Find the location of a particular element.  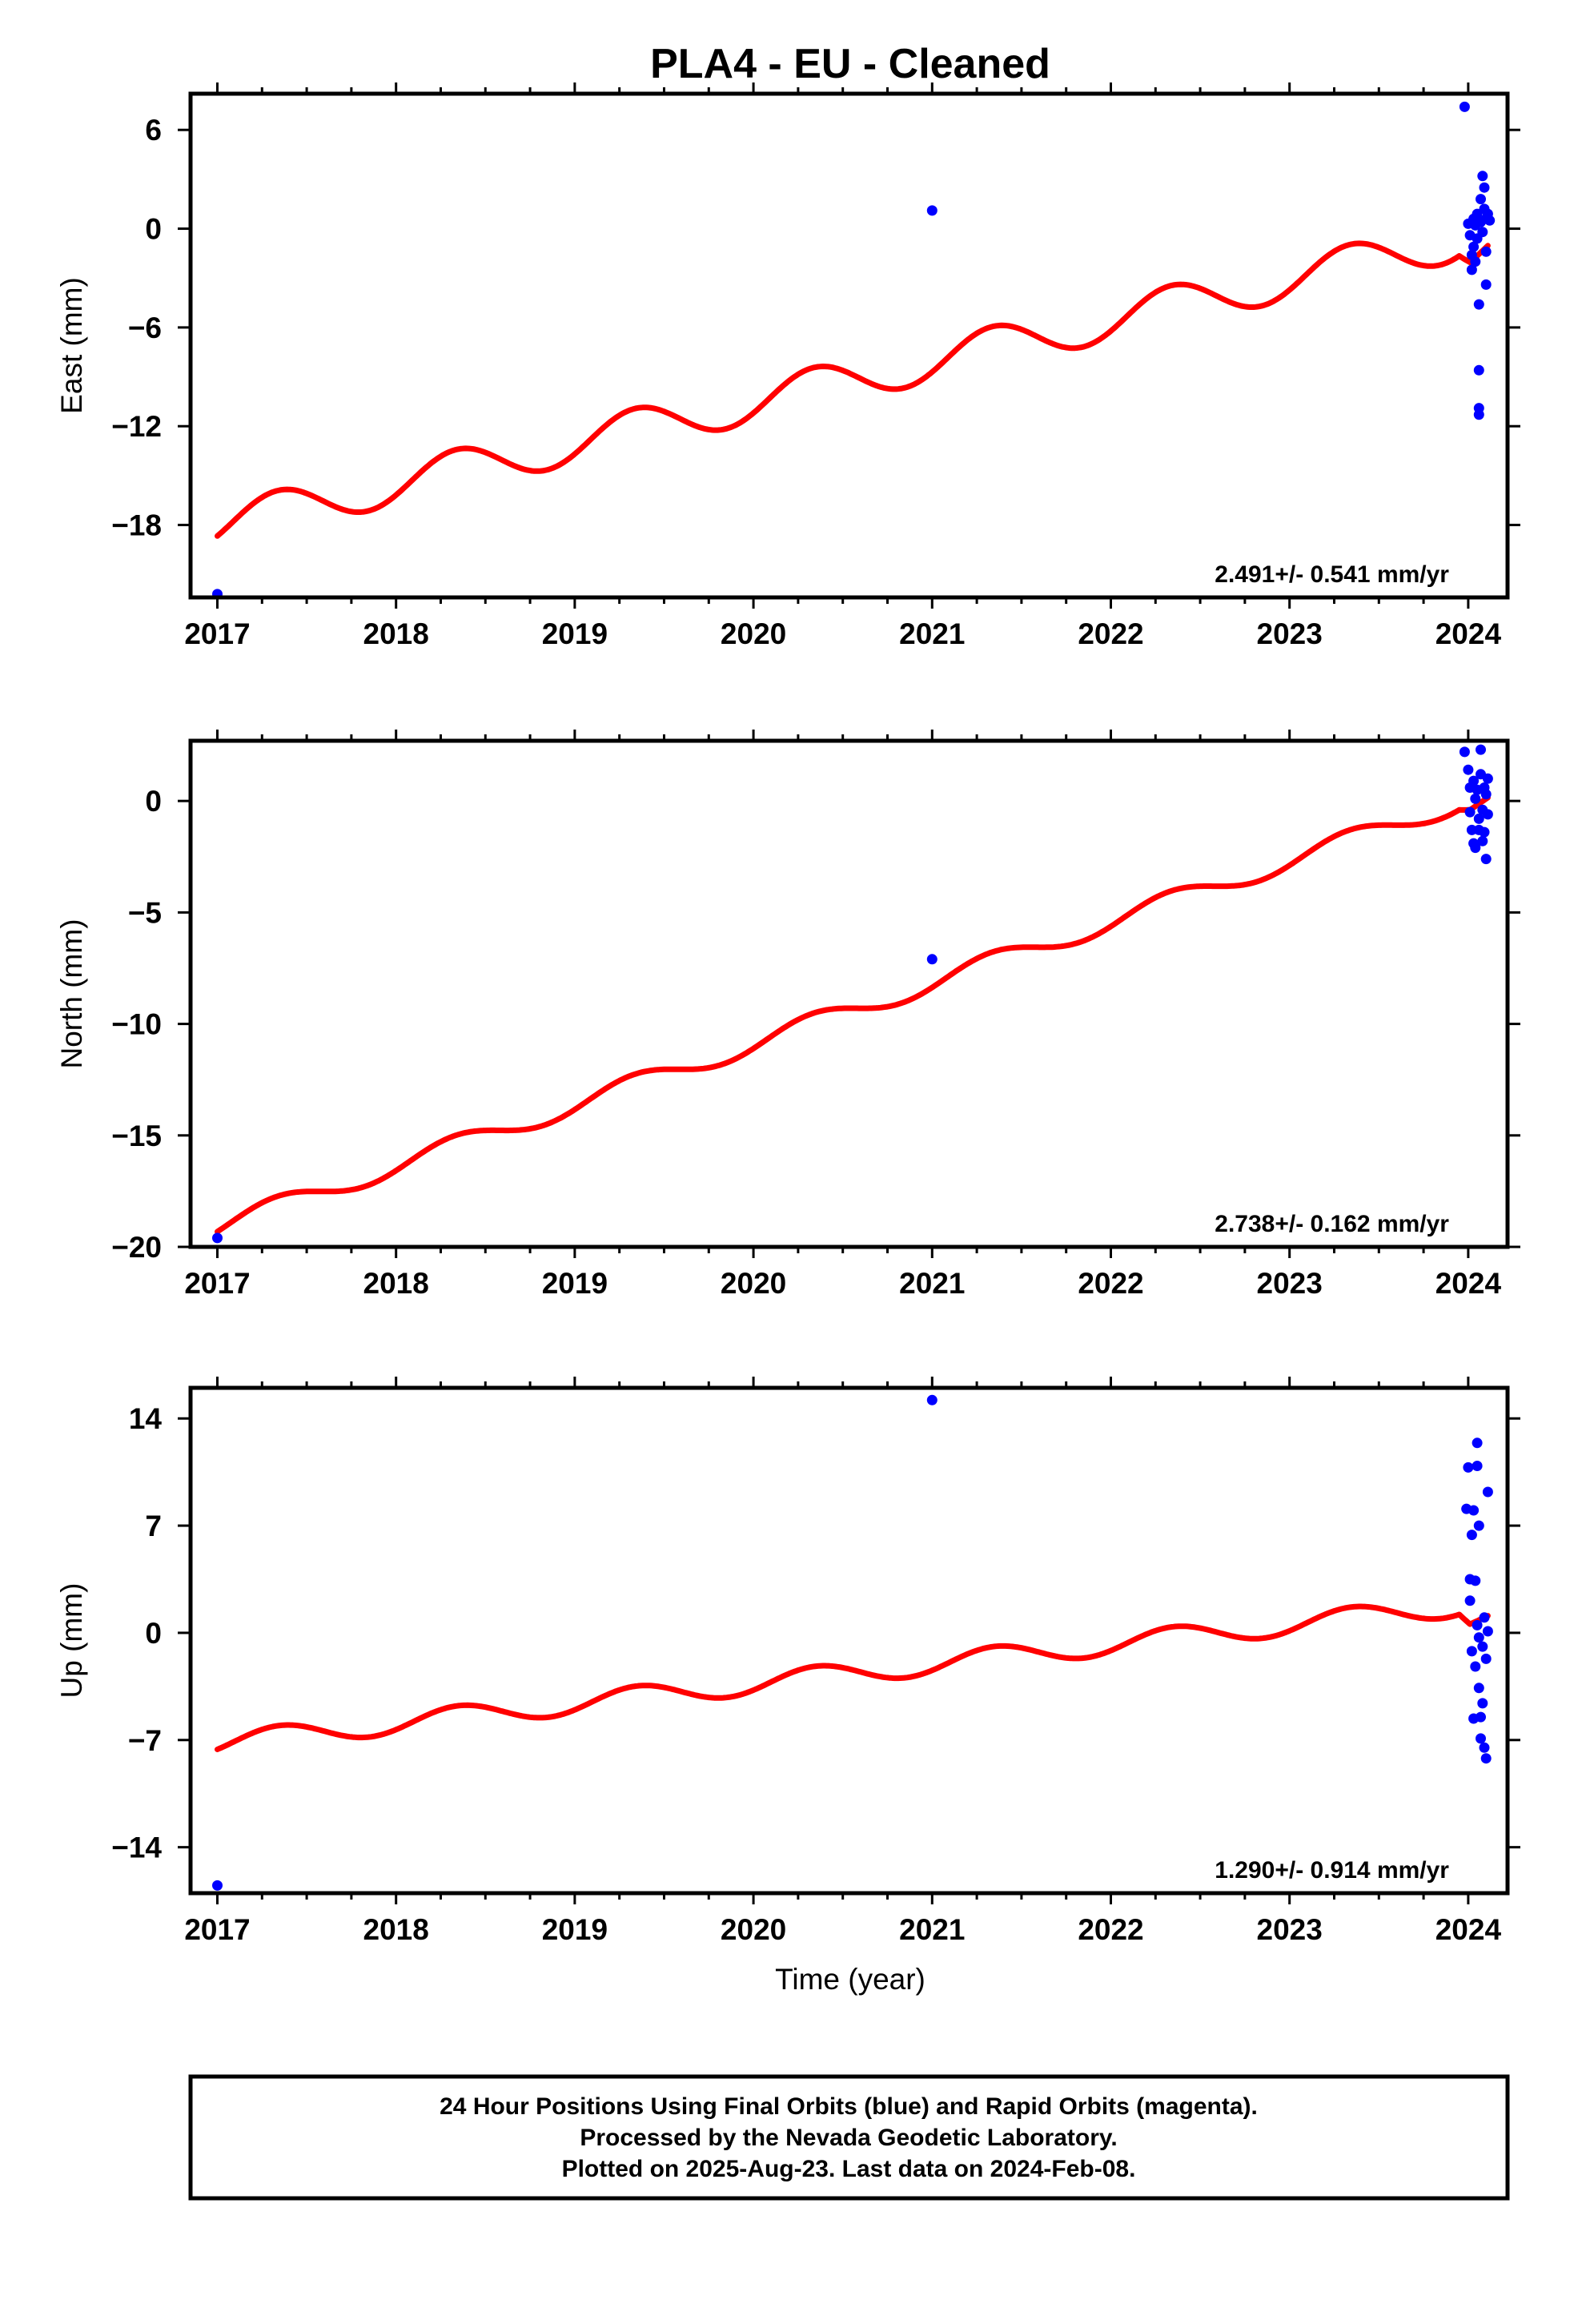

east-x-tick-label: 2023 is located at coordinates (1290, 633).